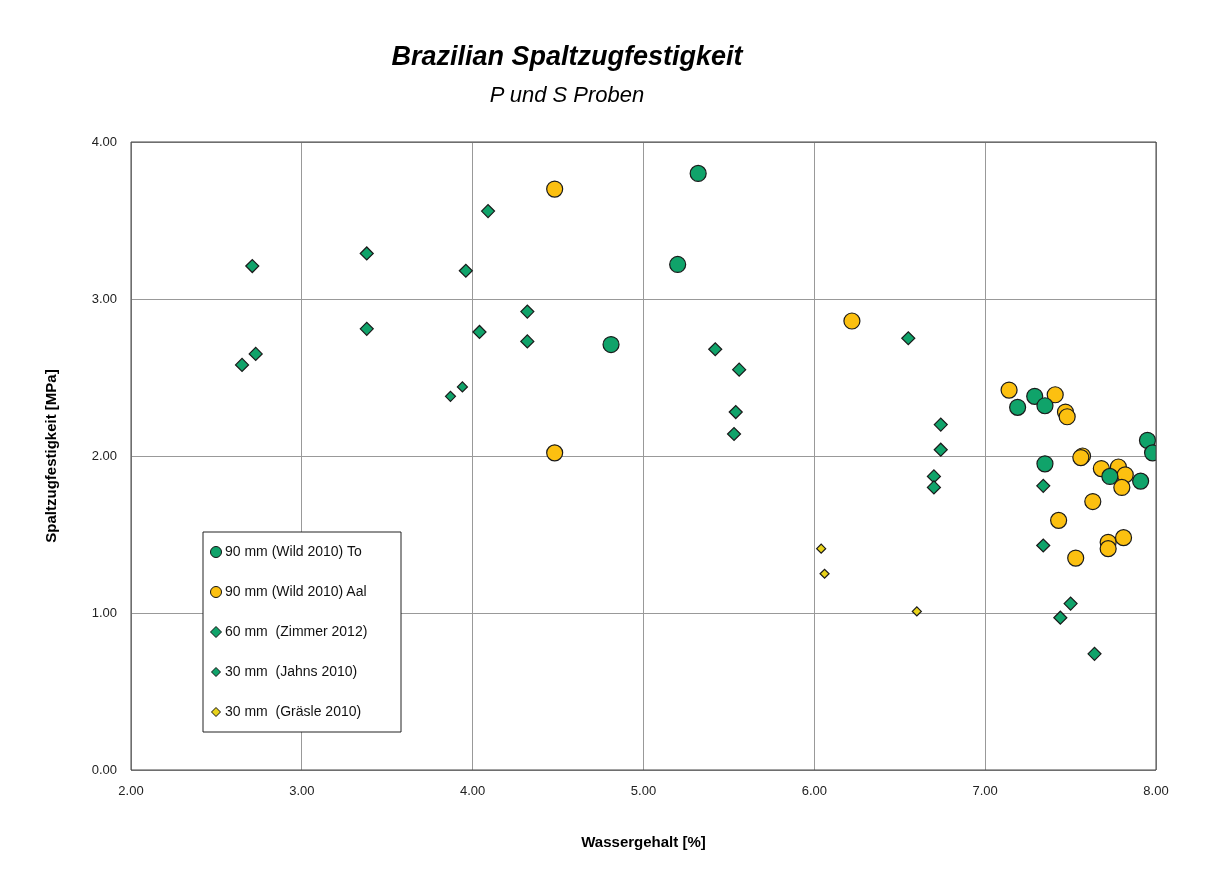  What do you see at coordinates (643, 791) in the screenshot?
I see `x-tick-label: 5.00` at bounding box center [643, 791].